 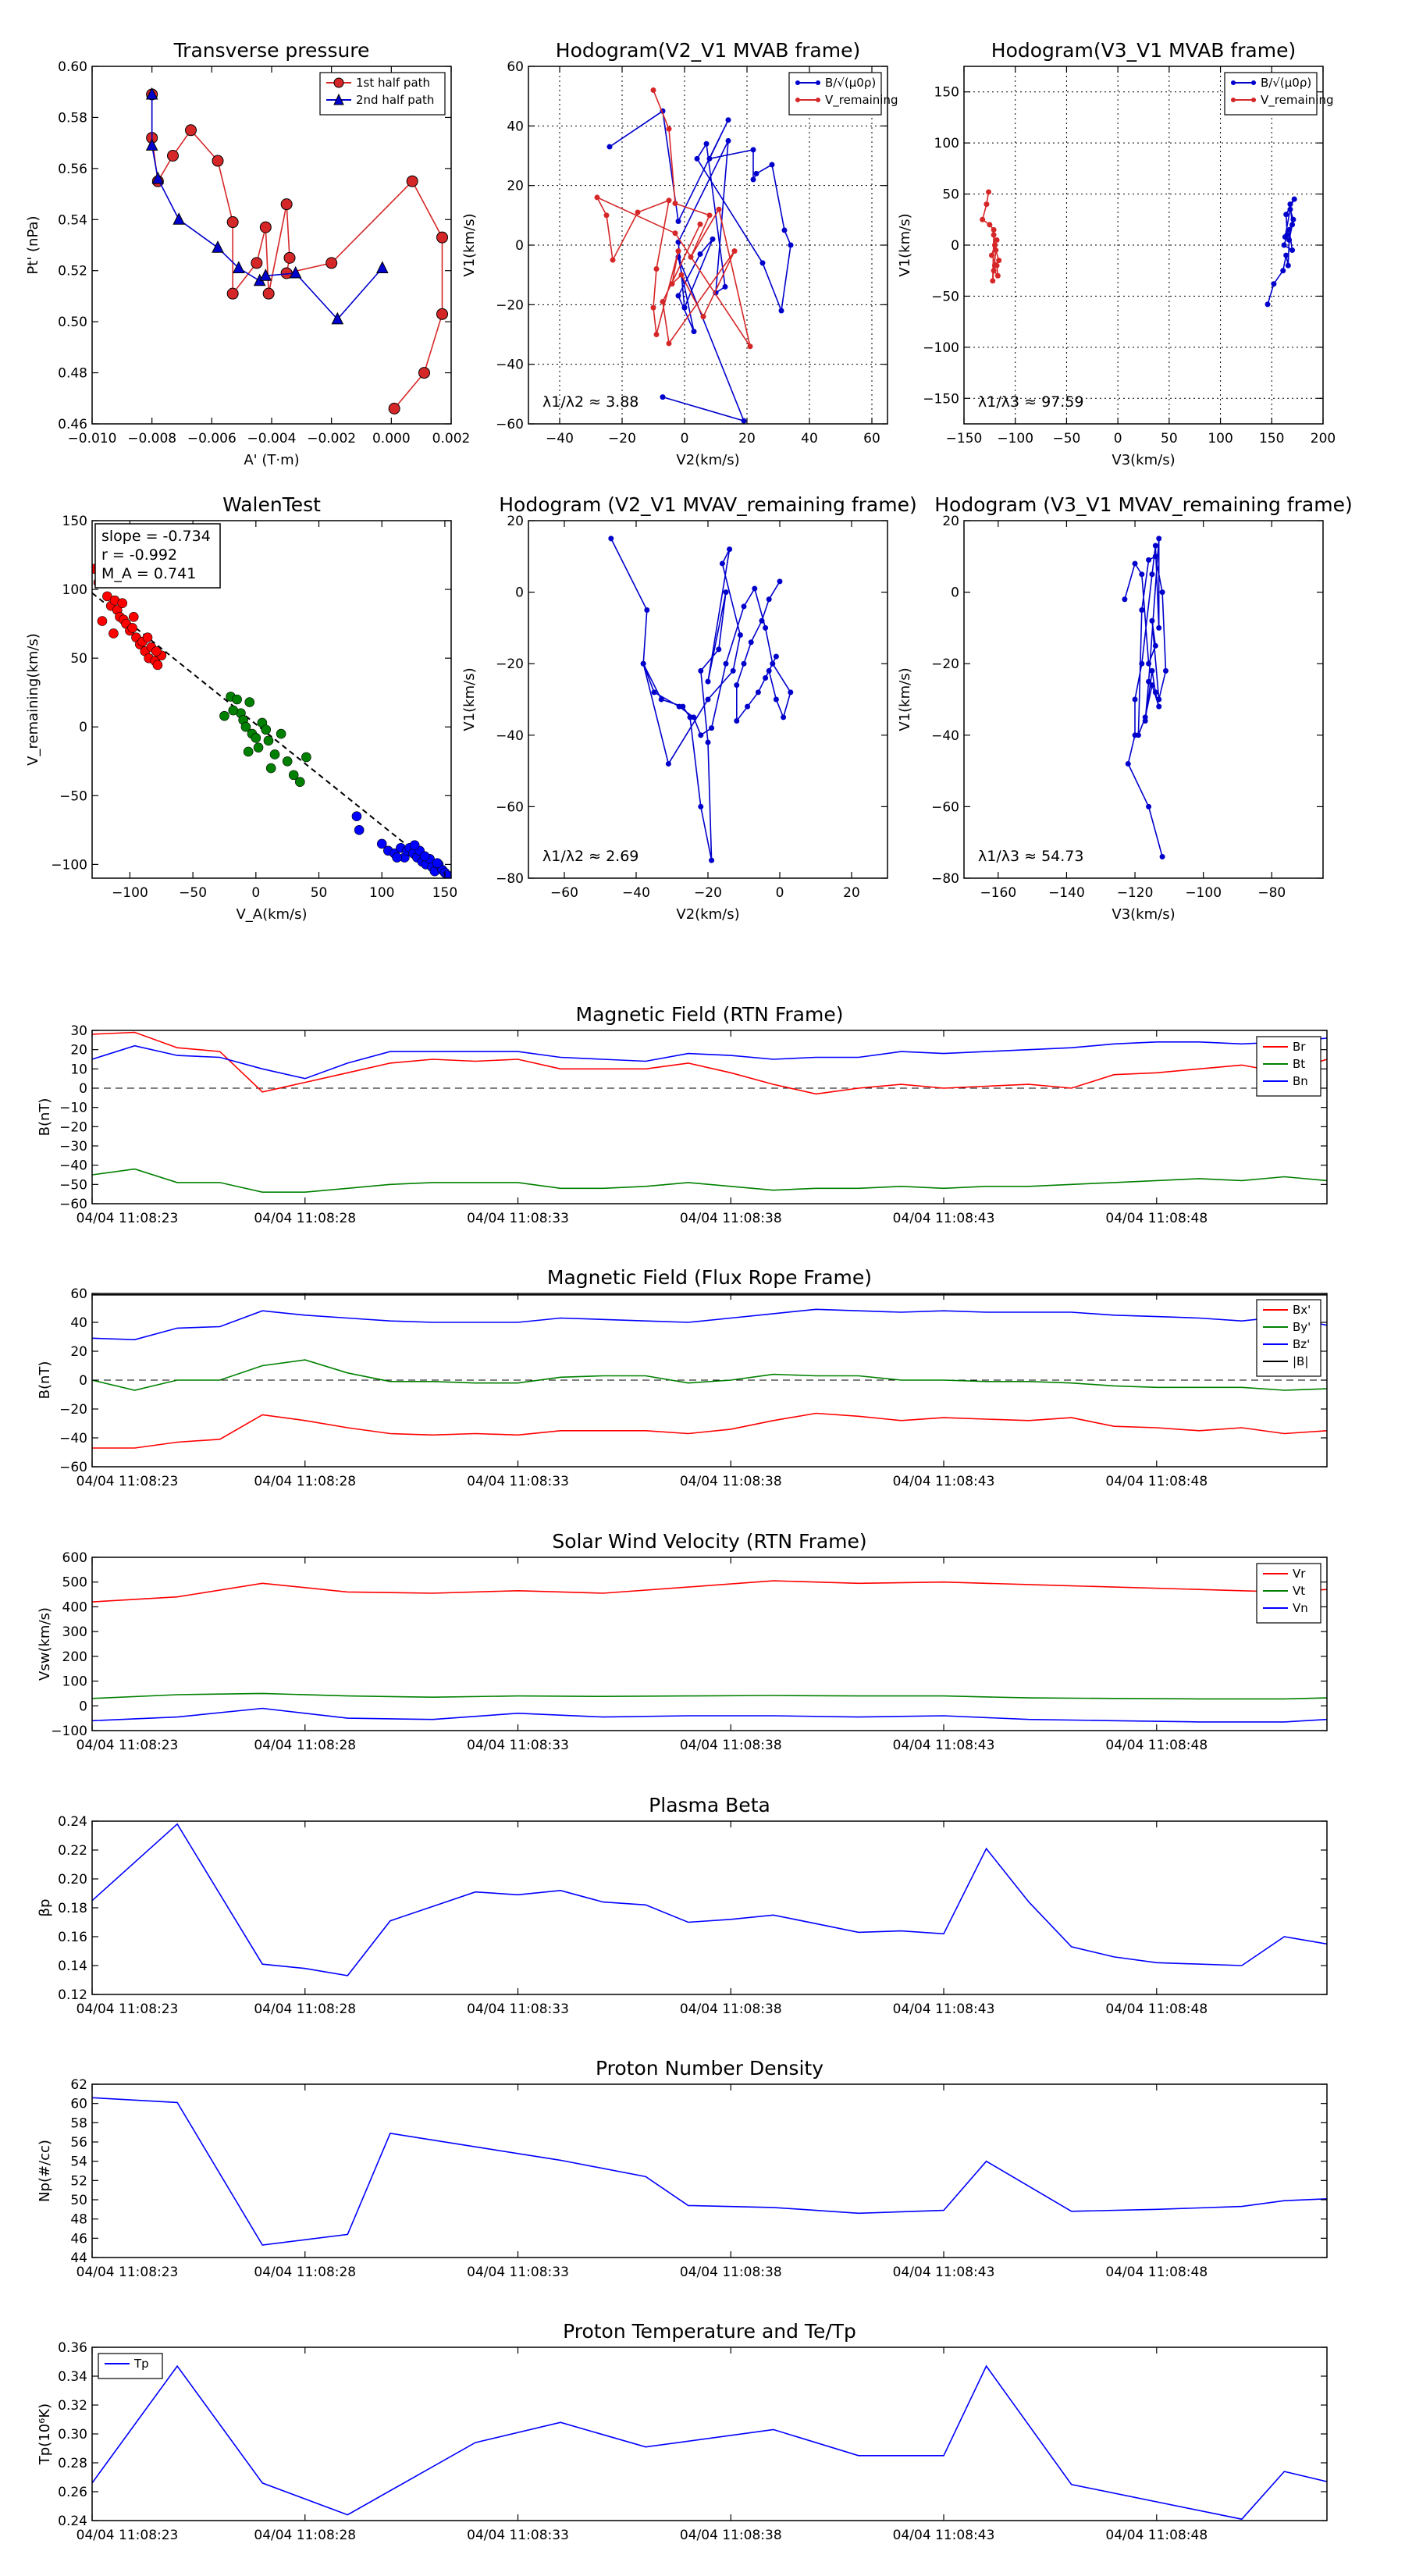 I want to click on legend: Bx' By' Bz' |B|, so click(x=1289, y=1338).